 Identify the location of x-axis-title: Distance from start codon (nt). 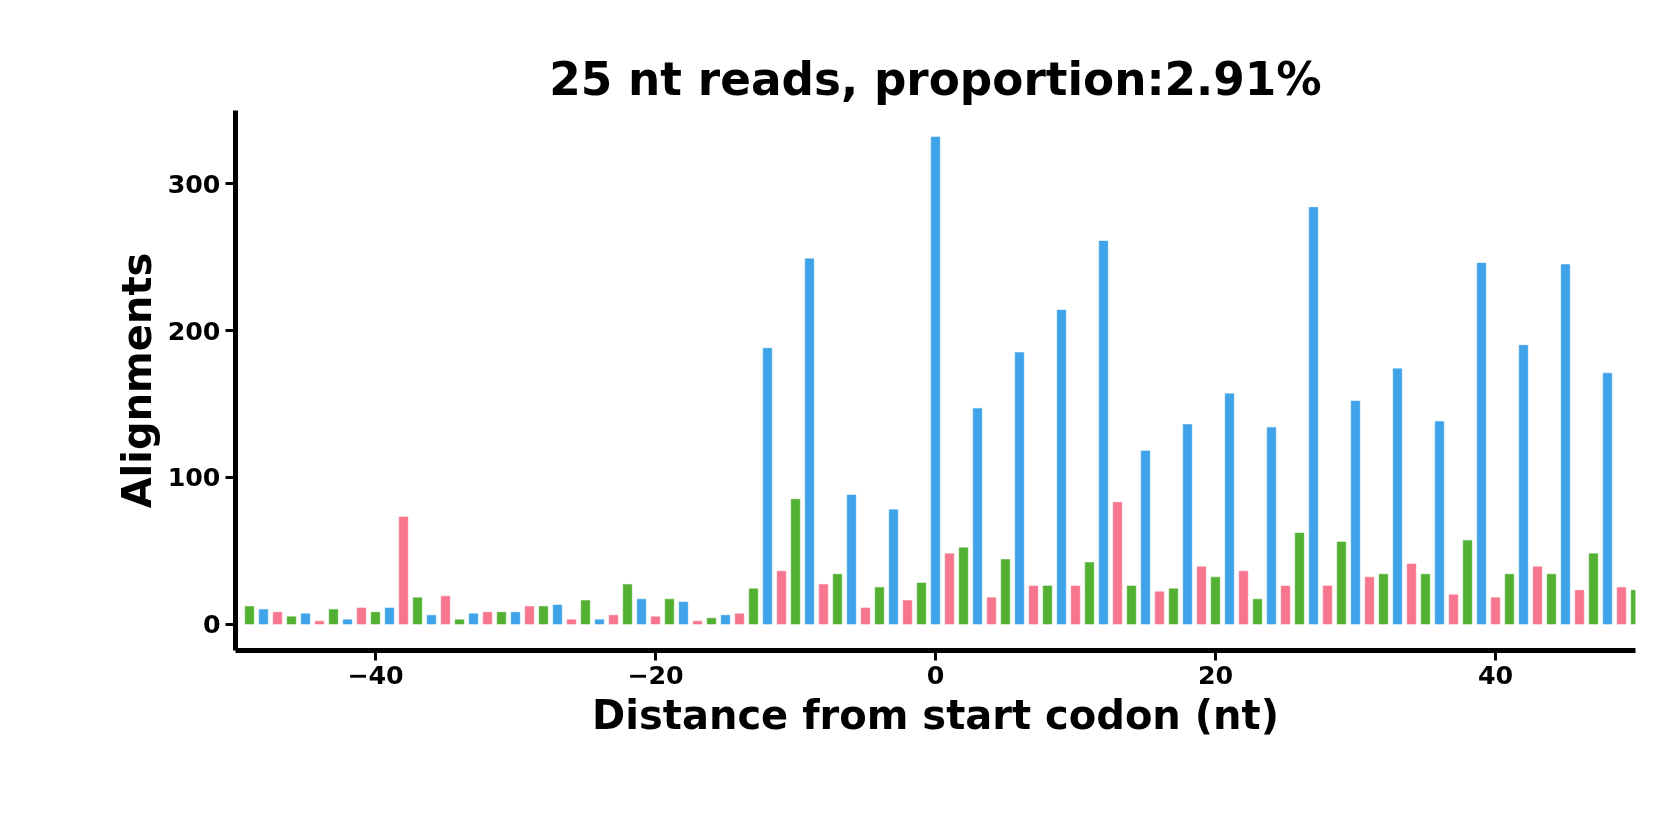
(935, 714).